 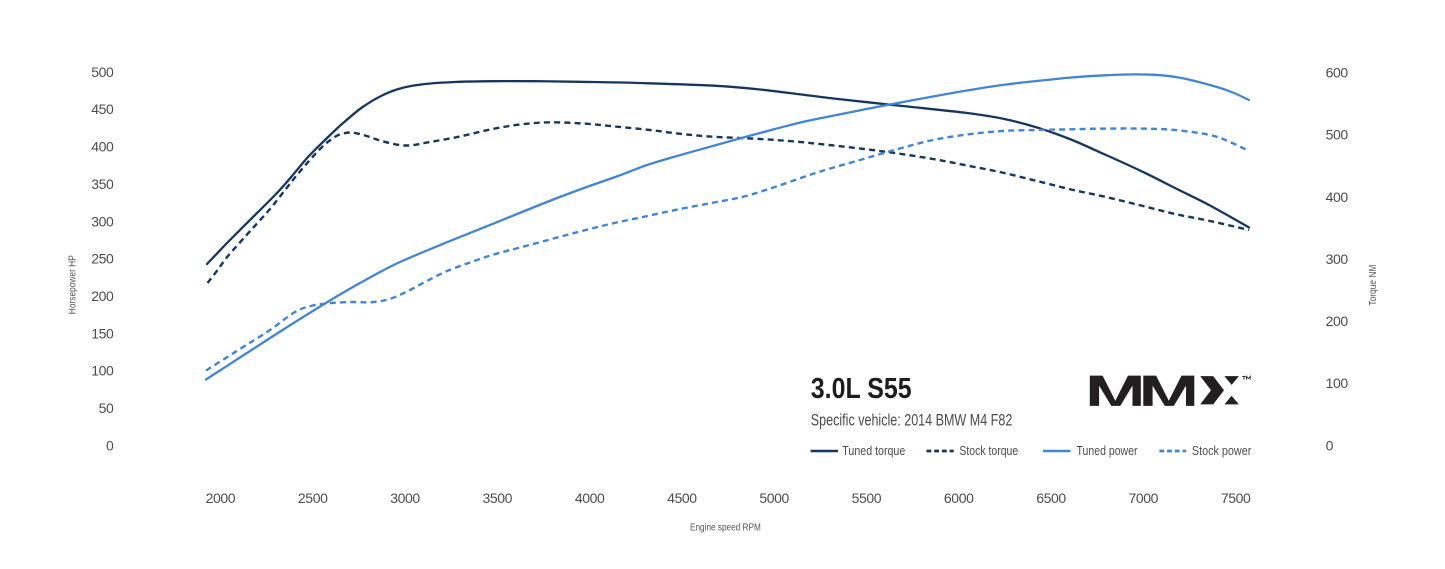 I want to click on svg-text: Torque NM, so click(x=1373, y=285).